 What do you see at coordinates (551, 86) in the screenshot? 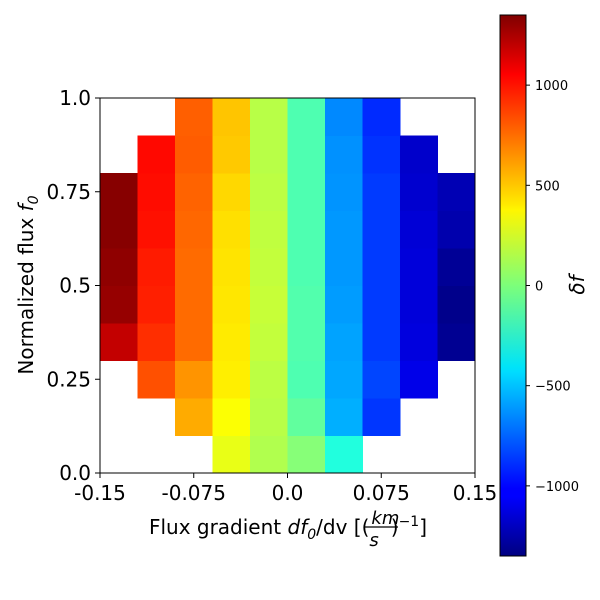
I see `colorbar-tick-label: 1000` at bounding box center [551, 86].